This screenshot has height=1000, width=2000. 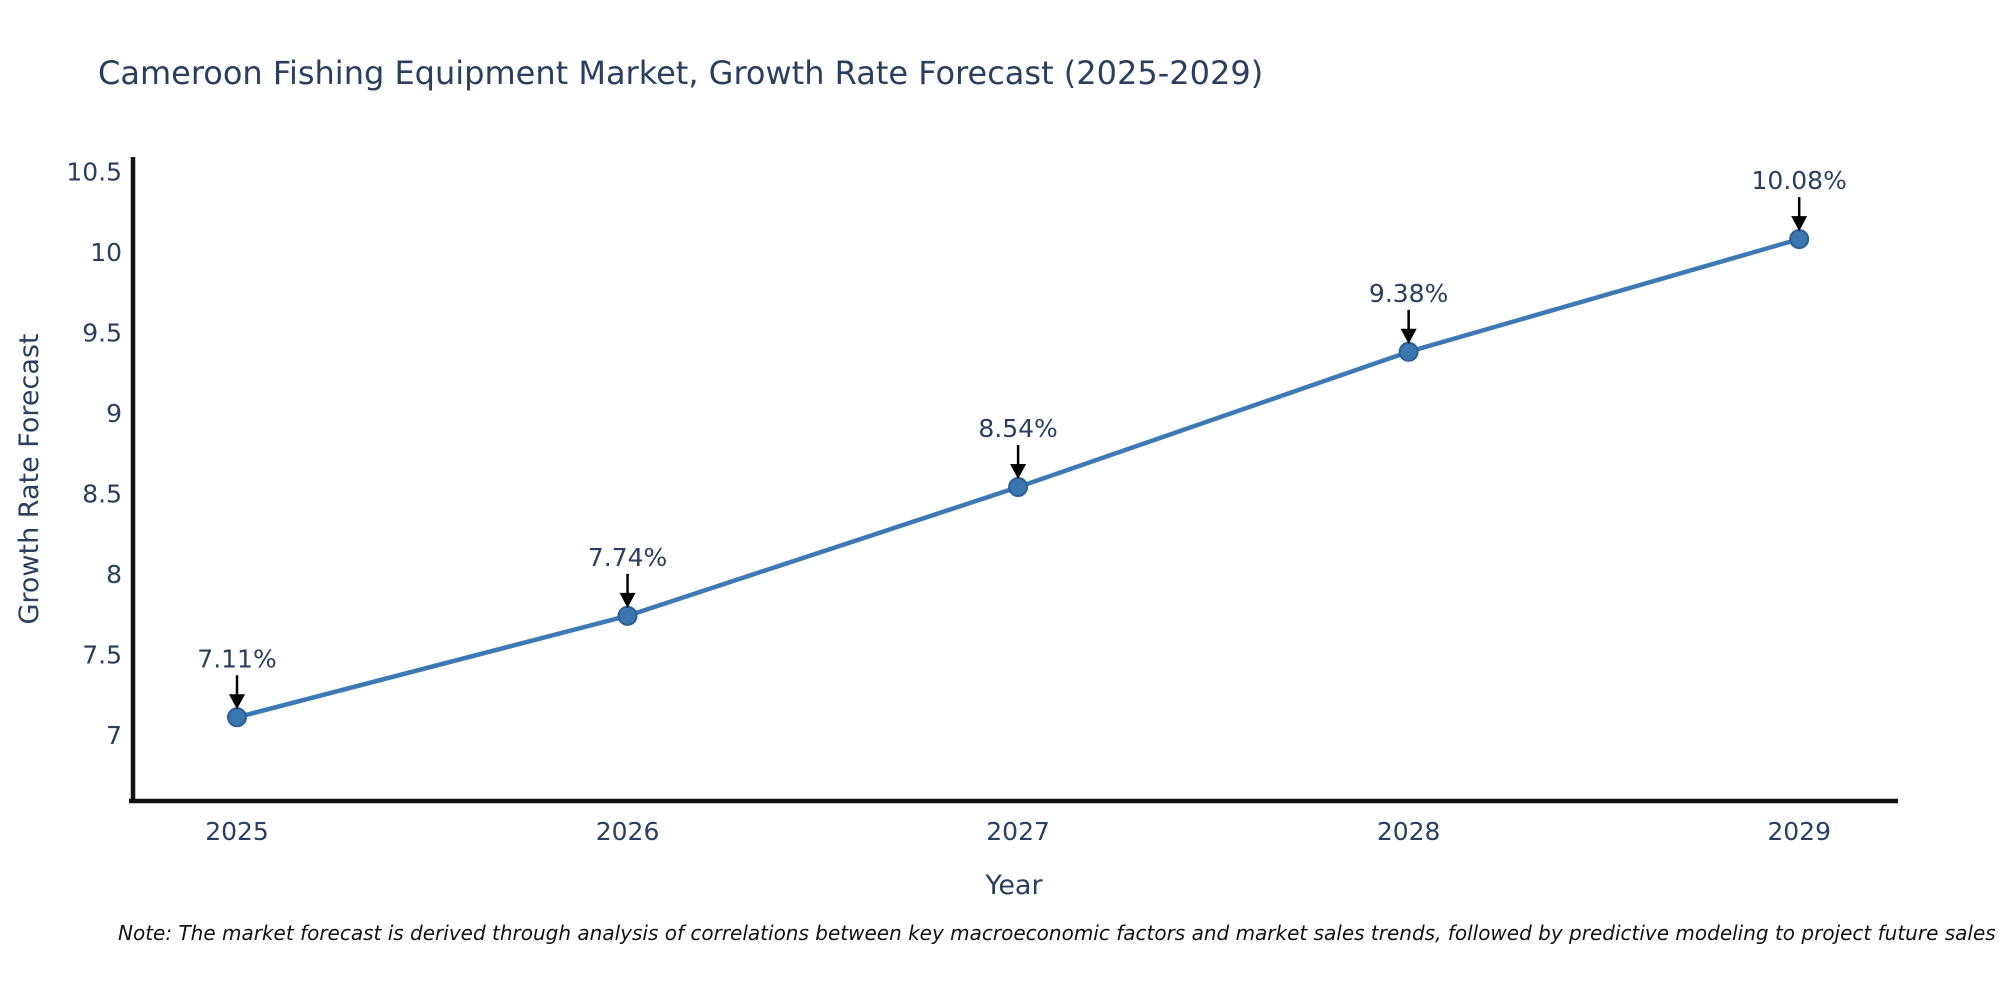 I want to click on y-tick-label: 8.5, so click(x=102, y=493).